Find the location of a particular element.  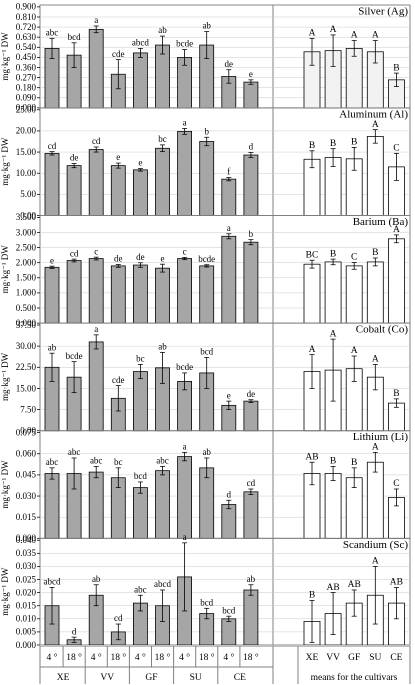

panel-title: Lithium (Li) is located at coordinates (381, 437).